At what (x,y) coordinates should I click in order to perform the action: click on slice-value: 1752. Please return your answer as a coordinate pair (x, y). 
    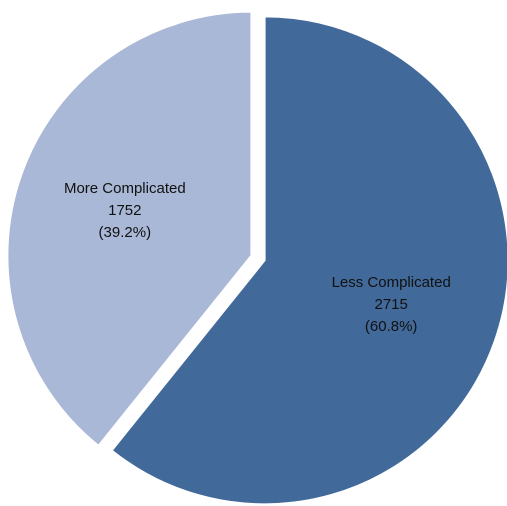
    Looking at the image, I should click on (124, 210).